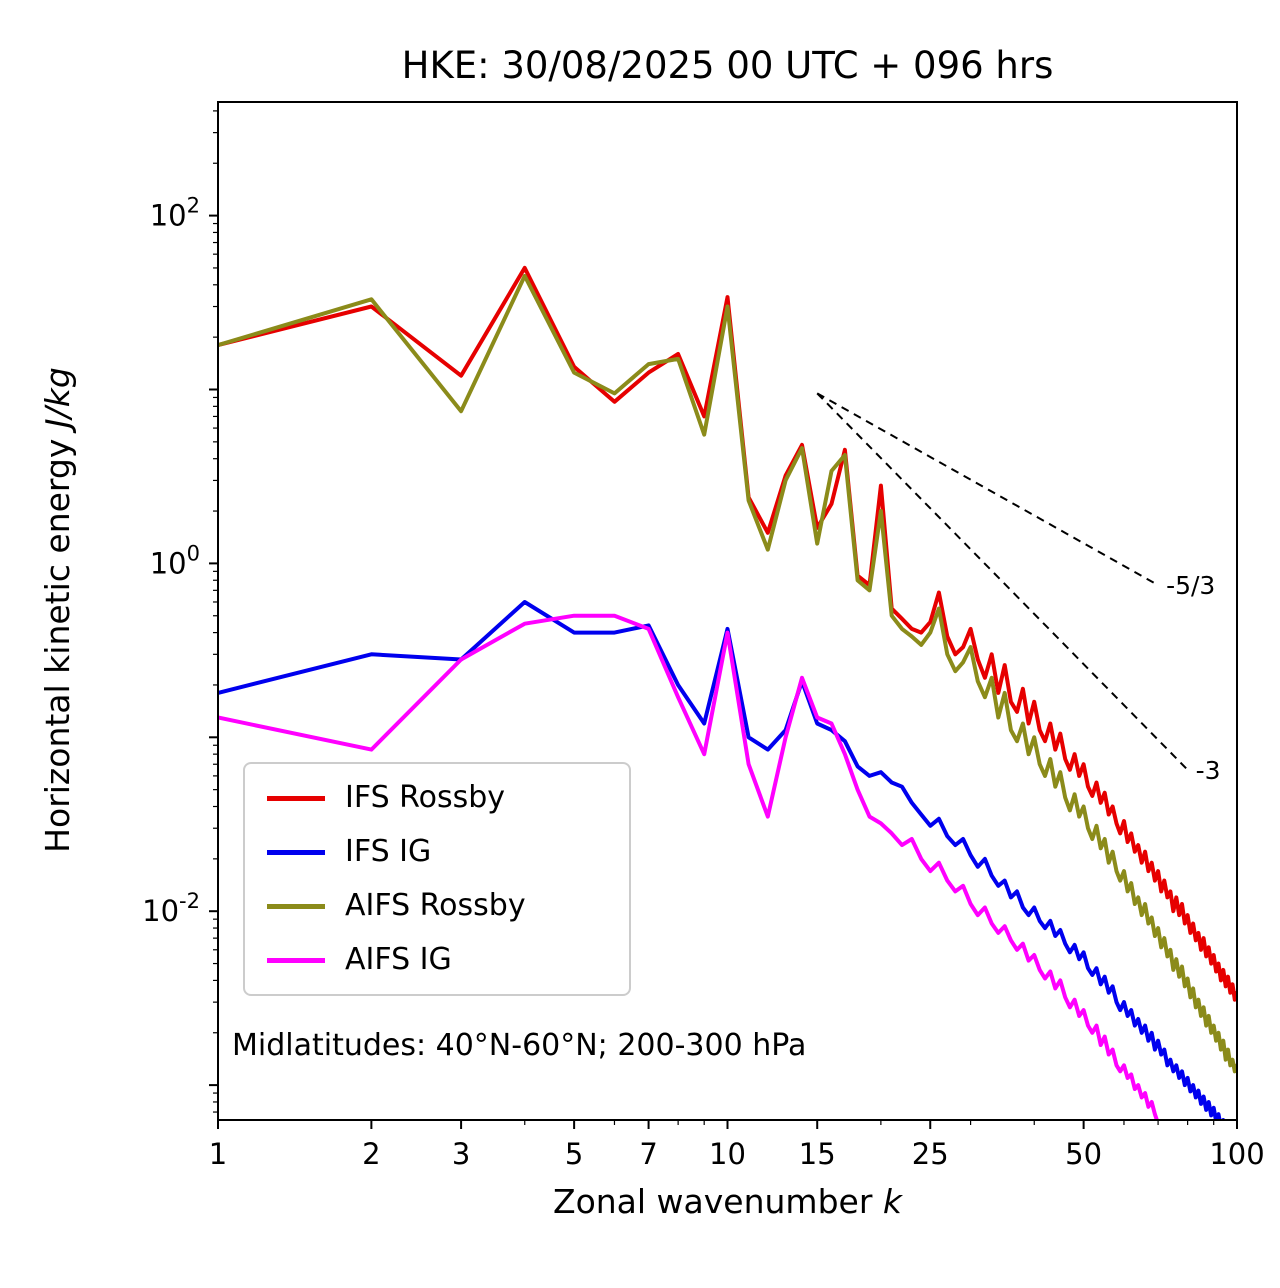 Image resolution: width=1280 pixels, height=1288 pixels. Describe the element at coordinates (648, 1154) in the screenshot. I see `x-tick-label: 7` at that location.